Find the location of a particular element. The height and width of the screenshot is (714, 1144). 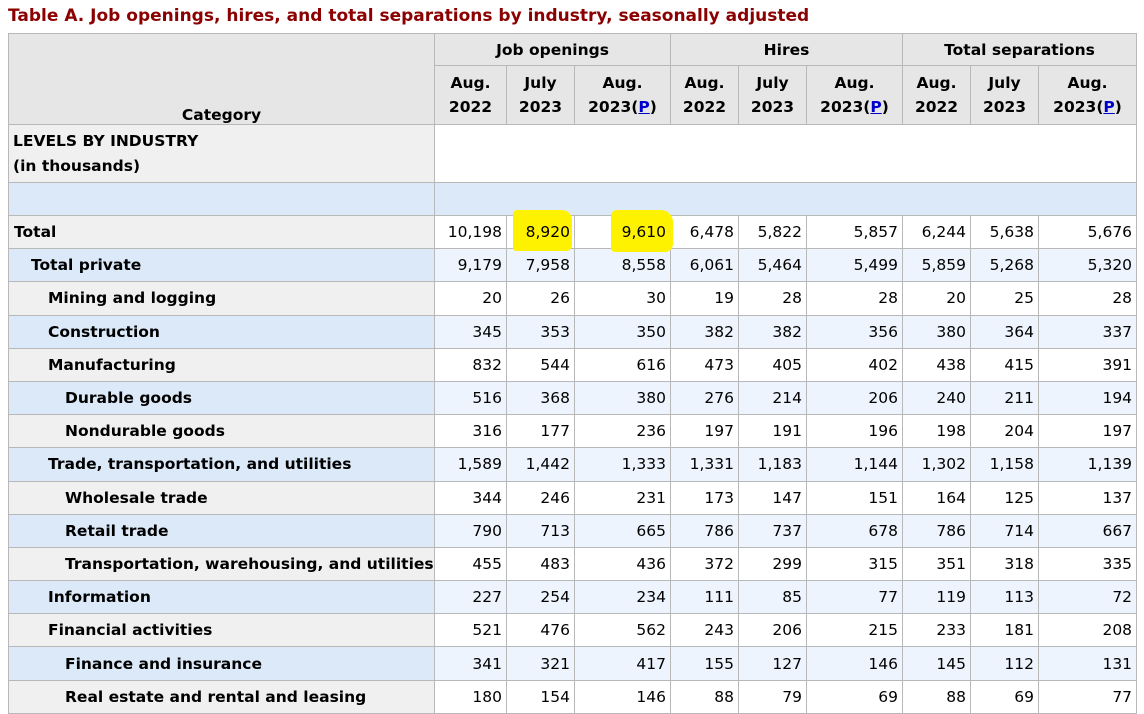

cell-value: 483 is located at coordinates (555, 563).